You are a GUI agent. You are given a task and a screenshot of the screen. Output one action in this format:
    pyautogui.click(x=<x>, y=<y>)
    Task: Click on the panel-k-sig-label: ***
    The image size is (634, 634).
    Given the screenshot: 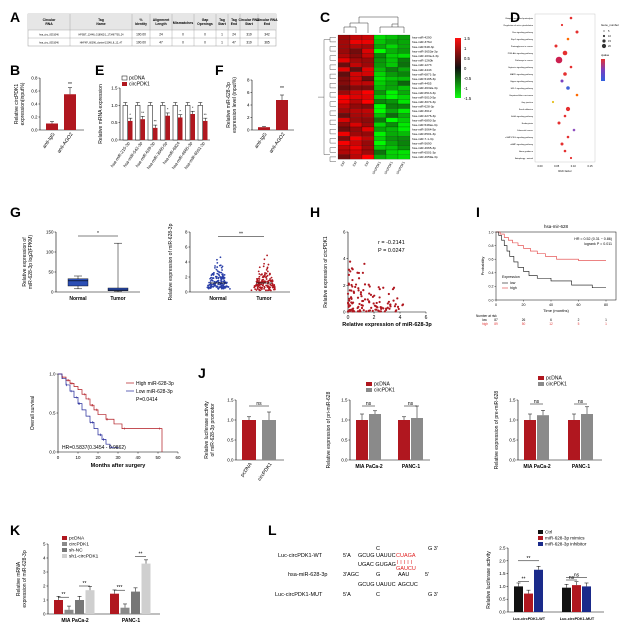 What is the action you would take?
    pyautogui.click(x=120, y=588)
    